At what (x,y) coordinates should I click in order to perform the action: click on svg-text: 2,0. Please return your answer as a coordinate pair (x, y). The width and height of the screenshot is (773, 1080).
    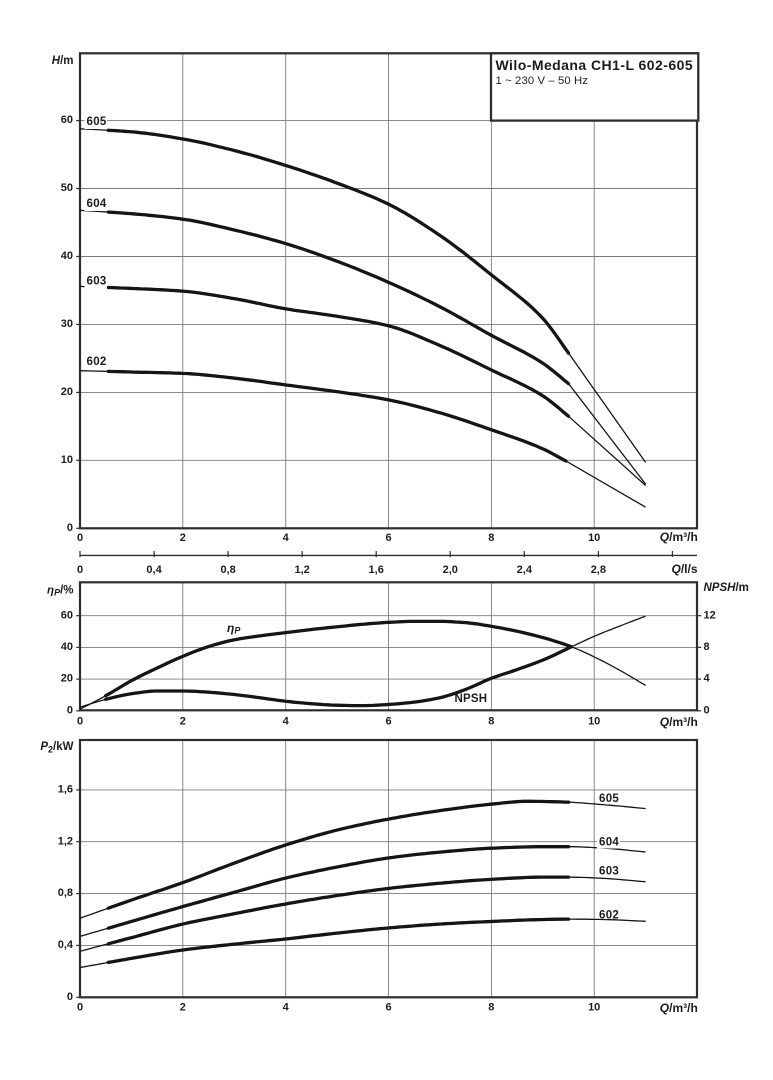
    Looking at the image, I should click on (450, 570).